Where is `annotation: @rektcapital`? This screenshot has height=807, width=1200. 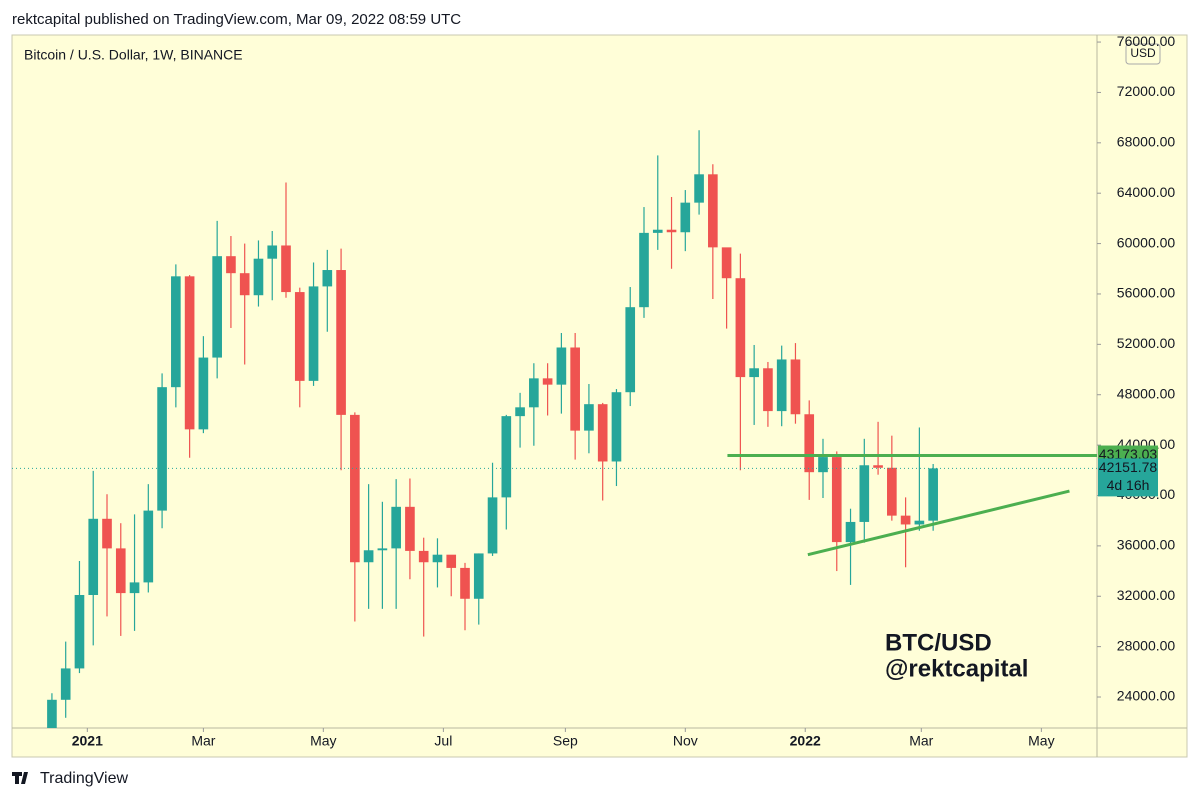
annotation: @rektcapital is located at coordinates (956, 668).